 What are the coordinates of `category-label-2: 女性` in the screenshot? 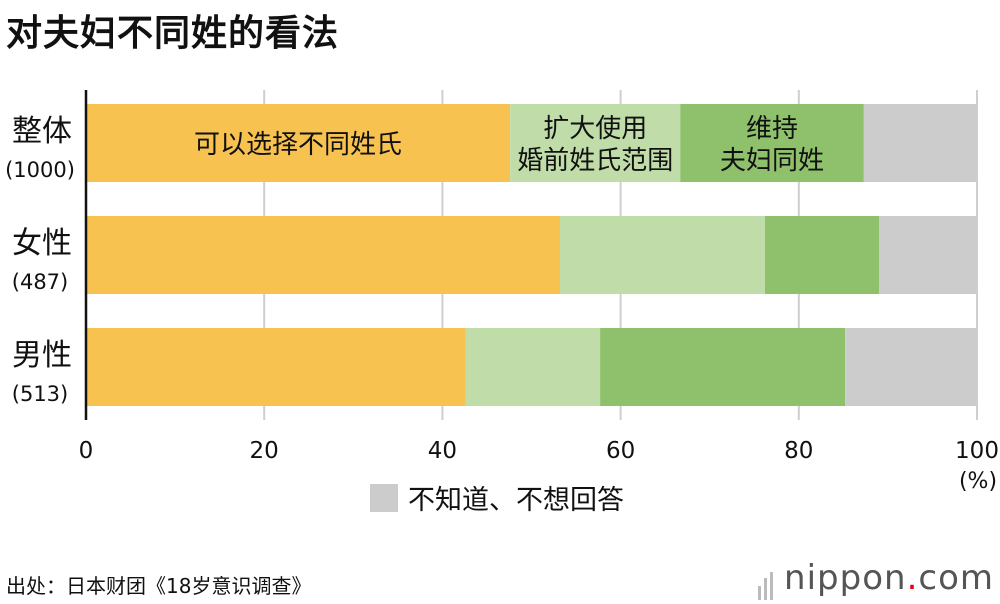 It's located at (42, 243).